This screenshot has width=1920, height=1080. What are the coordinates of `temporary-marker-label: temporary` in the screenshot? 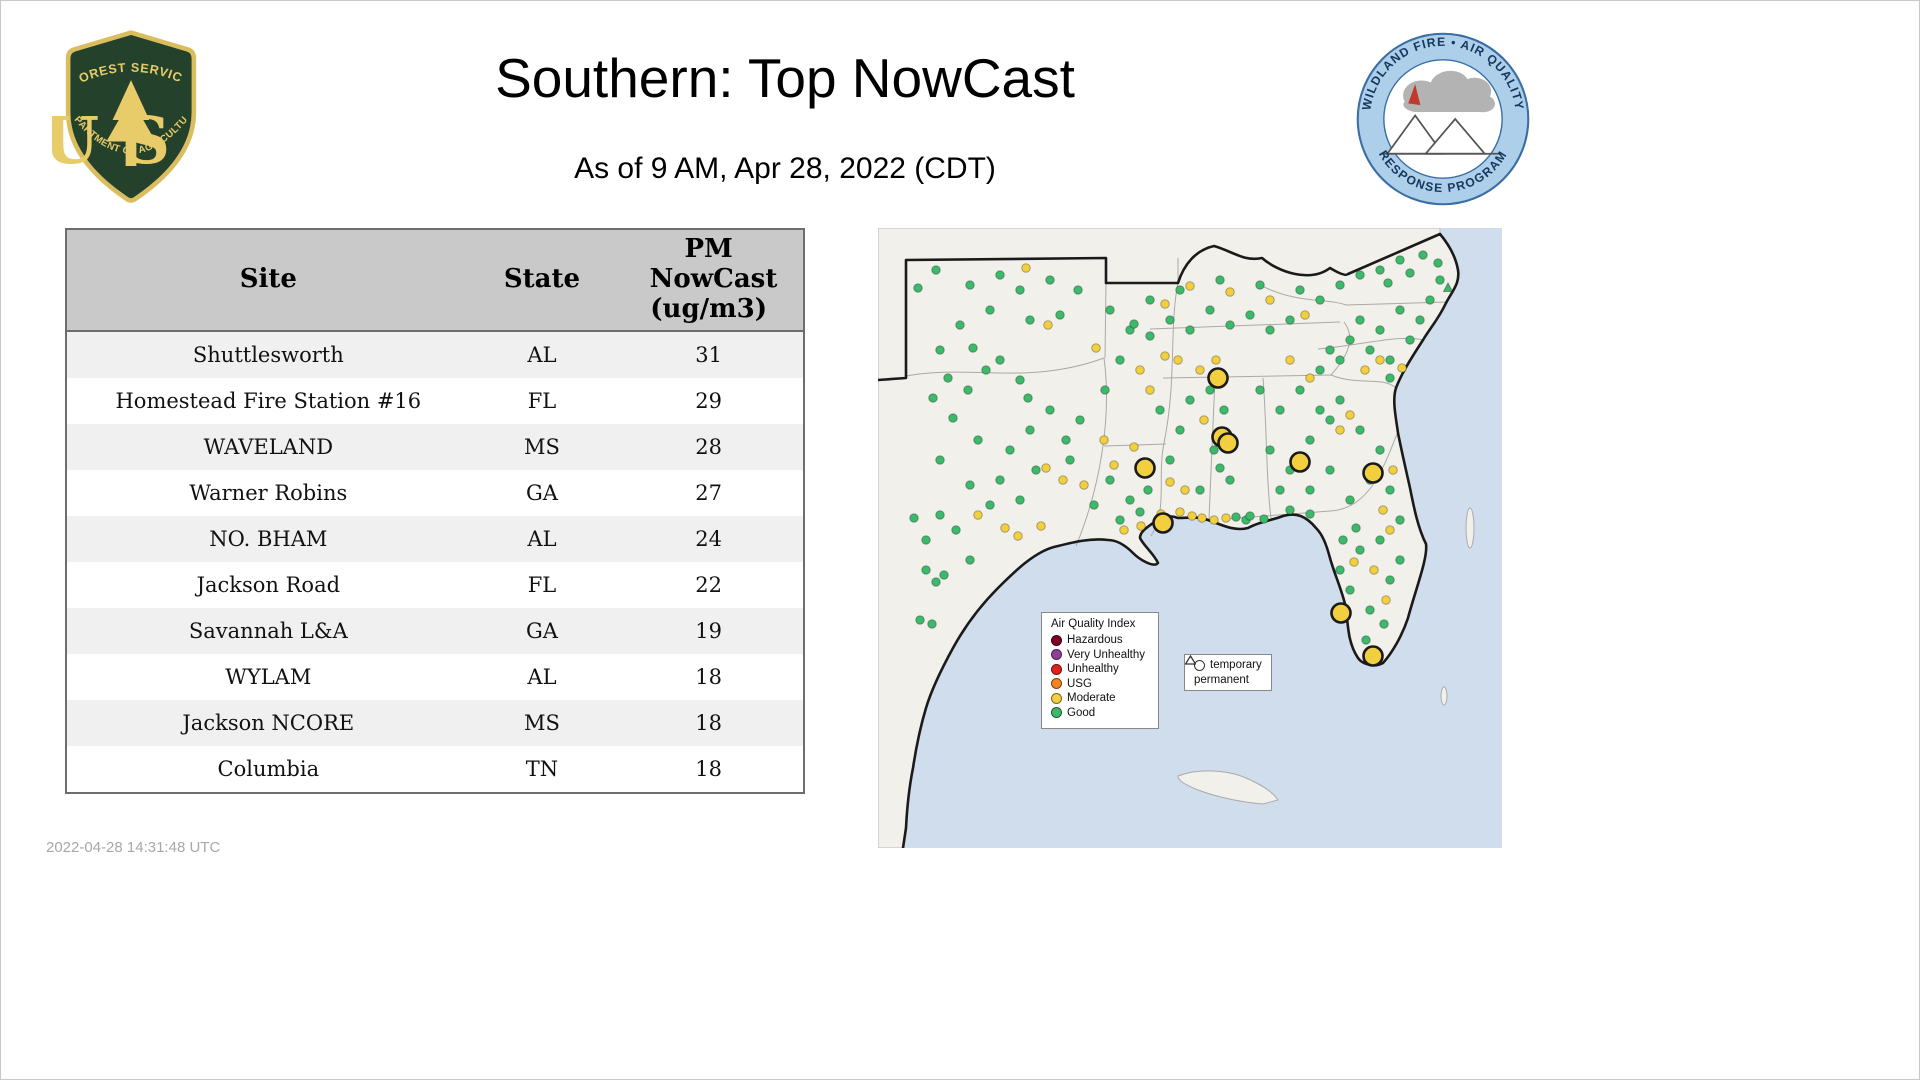 It's located at (1236, 665).